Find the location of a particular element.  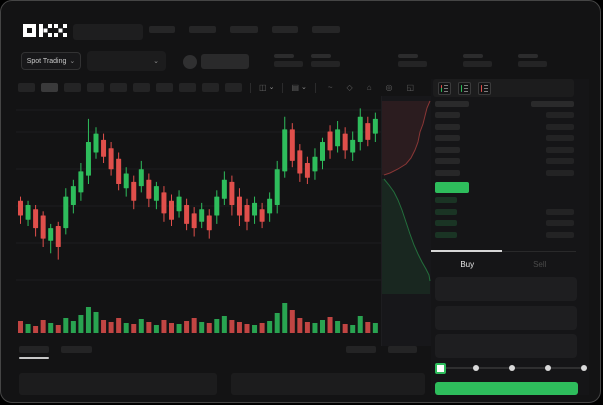

bottom-tab is located at coordinates (76, 349).